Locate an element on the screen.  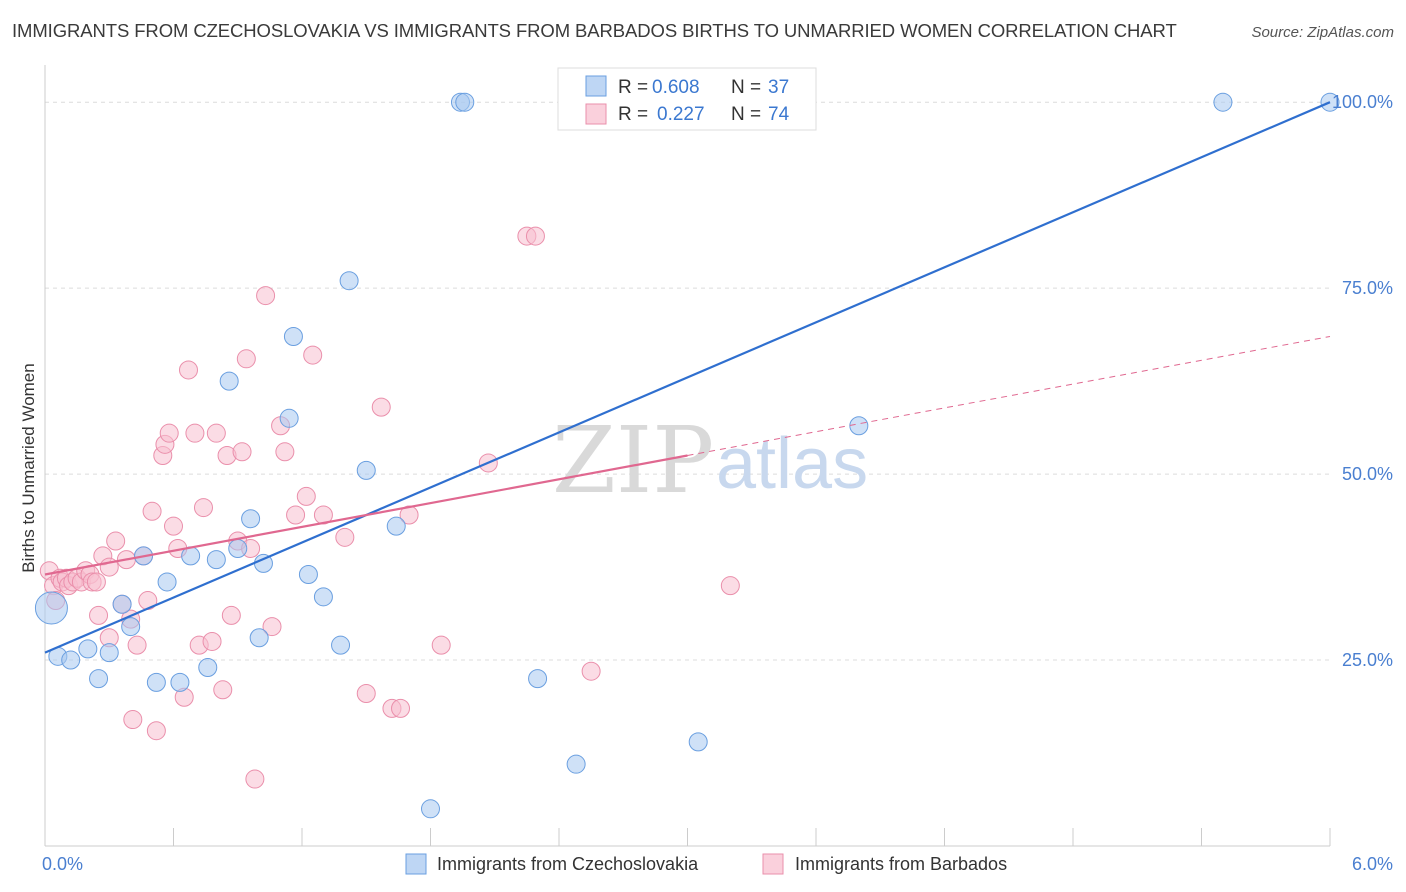
x-tick-labels: 0.0% 6.0% is located at coordinates (717, 864).